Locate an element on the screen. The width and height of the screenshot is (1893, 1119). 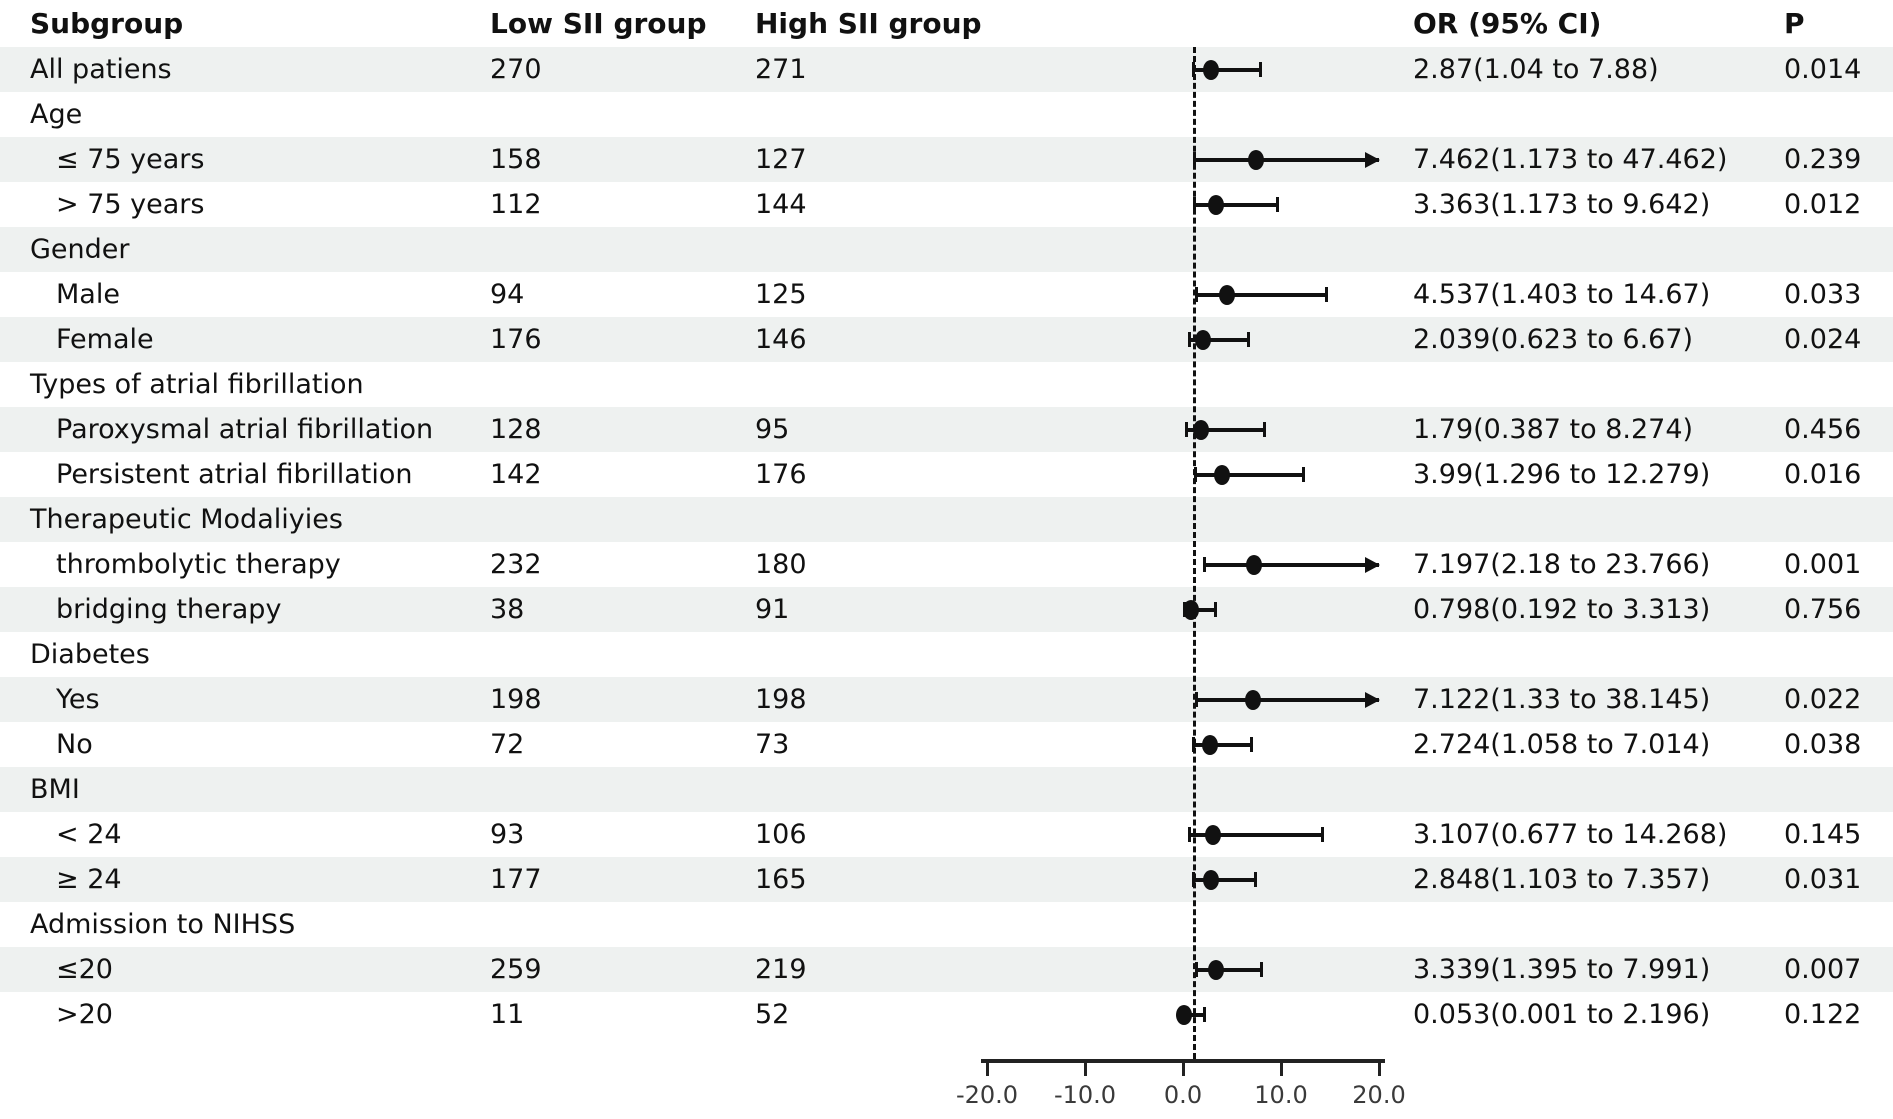
low-sii-cell: 142 is located at coordinates (516, 474).